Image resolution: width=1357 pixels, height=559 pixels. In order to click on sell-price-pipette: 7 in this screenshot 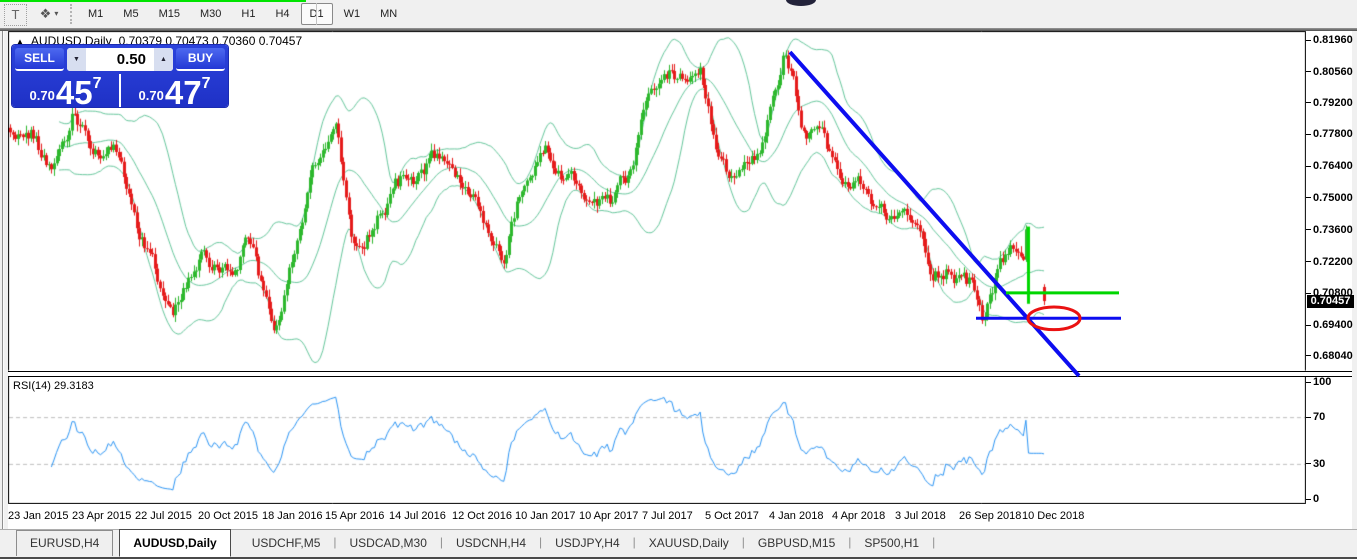, I will do `click(97, 83)`.